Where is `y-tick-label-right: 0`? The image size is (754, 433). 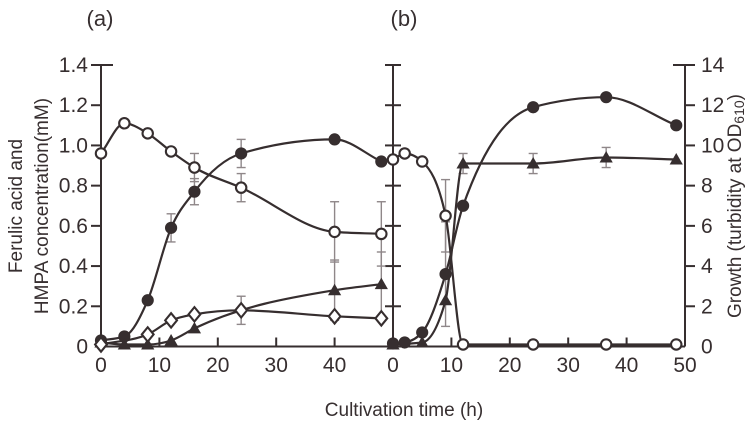
y-tick-label-right: 0 is located at coordinates (707, 347).